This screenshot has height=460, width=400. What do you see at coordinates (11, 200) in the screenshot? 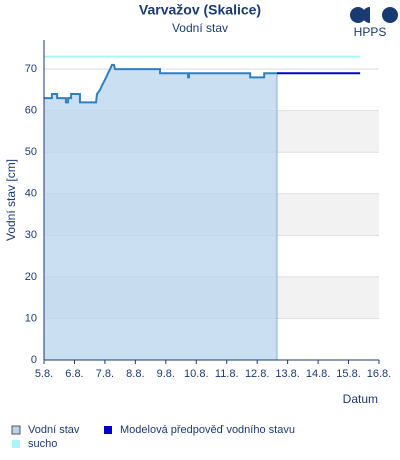
I see `y-axis-label: Vodní stav [cm]` at bounding box center [11, 200].